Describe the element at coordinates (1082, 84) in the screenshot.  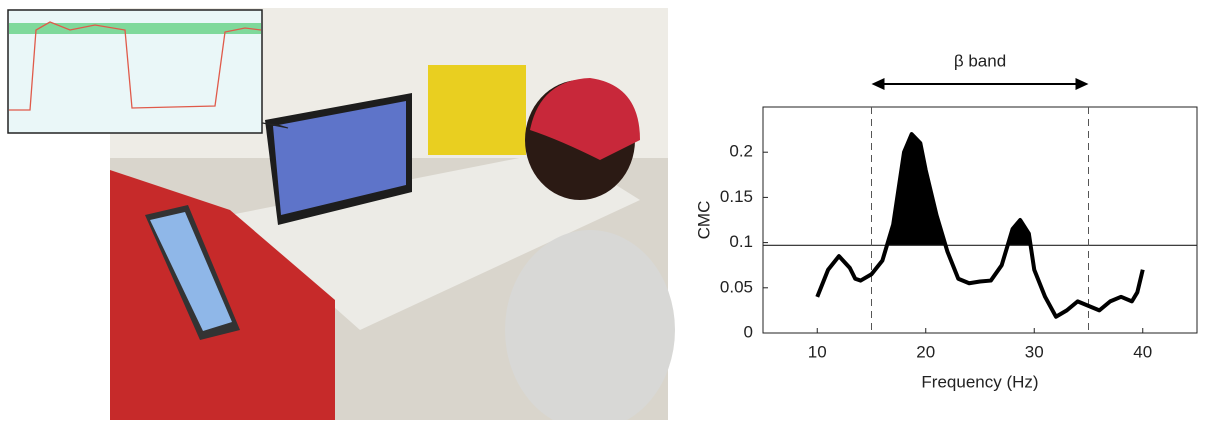
I see `arrow-head-right` at that location.